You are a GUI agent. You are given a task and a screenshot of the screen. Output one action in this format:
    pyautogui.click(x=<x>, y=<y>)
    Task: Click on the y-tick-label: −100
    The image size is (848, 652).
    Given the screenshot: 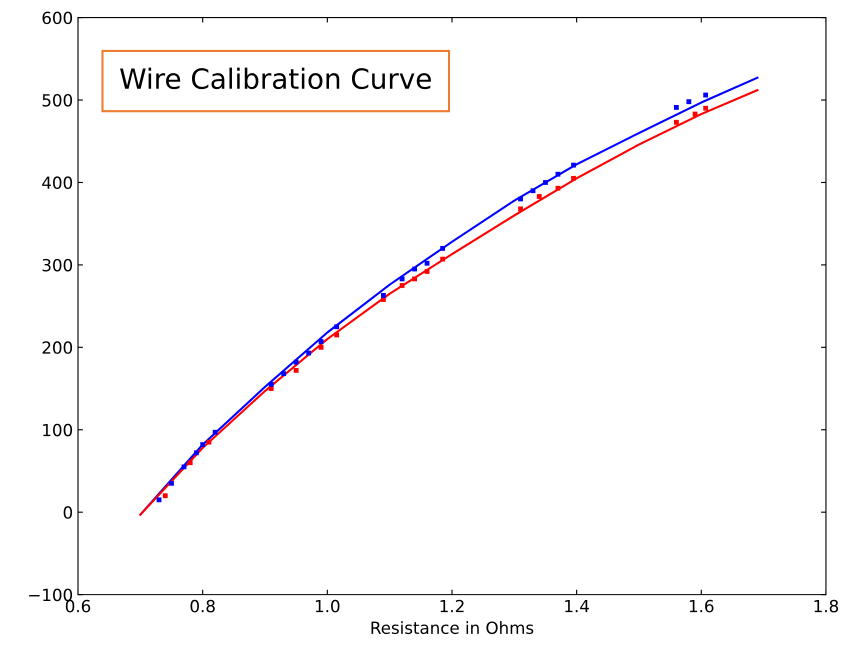 What is the action you would take?
    pyautogui.click(x=50, y=595)
    